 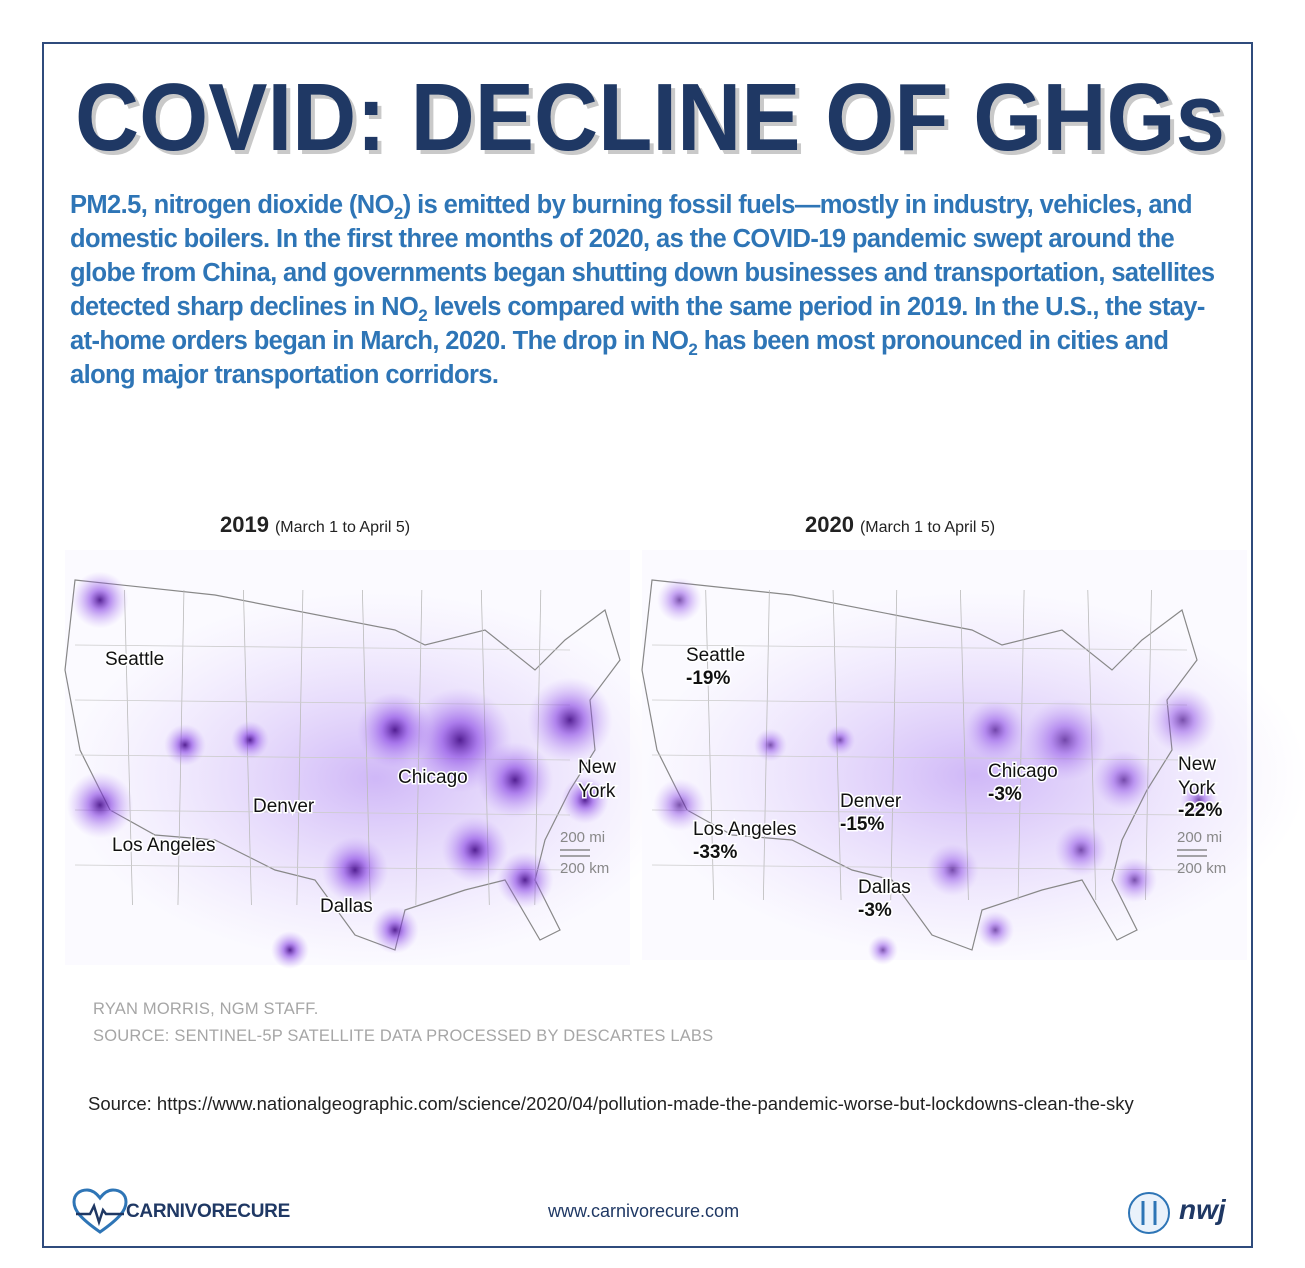 I want to click on city-change: -33%, so click(x=715, y=852).